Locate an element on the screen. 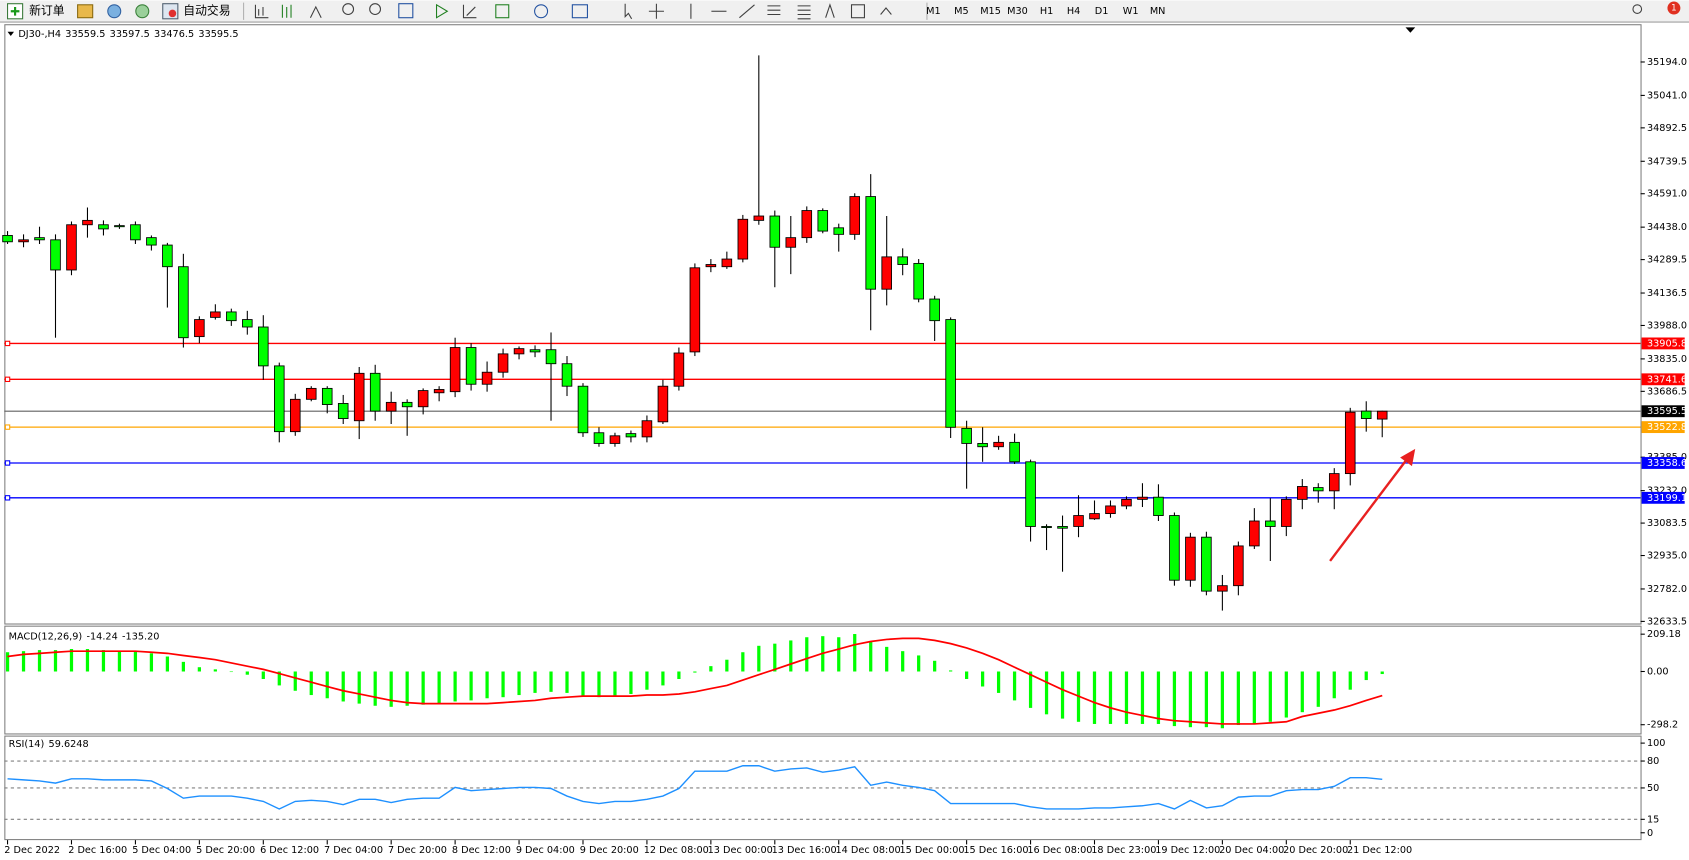  timeframe-button: M15 is located at coordinates (990, 11).